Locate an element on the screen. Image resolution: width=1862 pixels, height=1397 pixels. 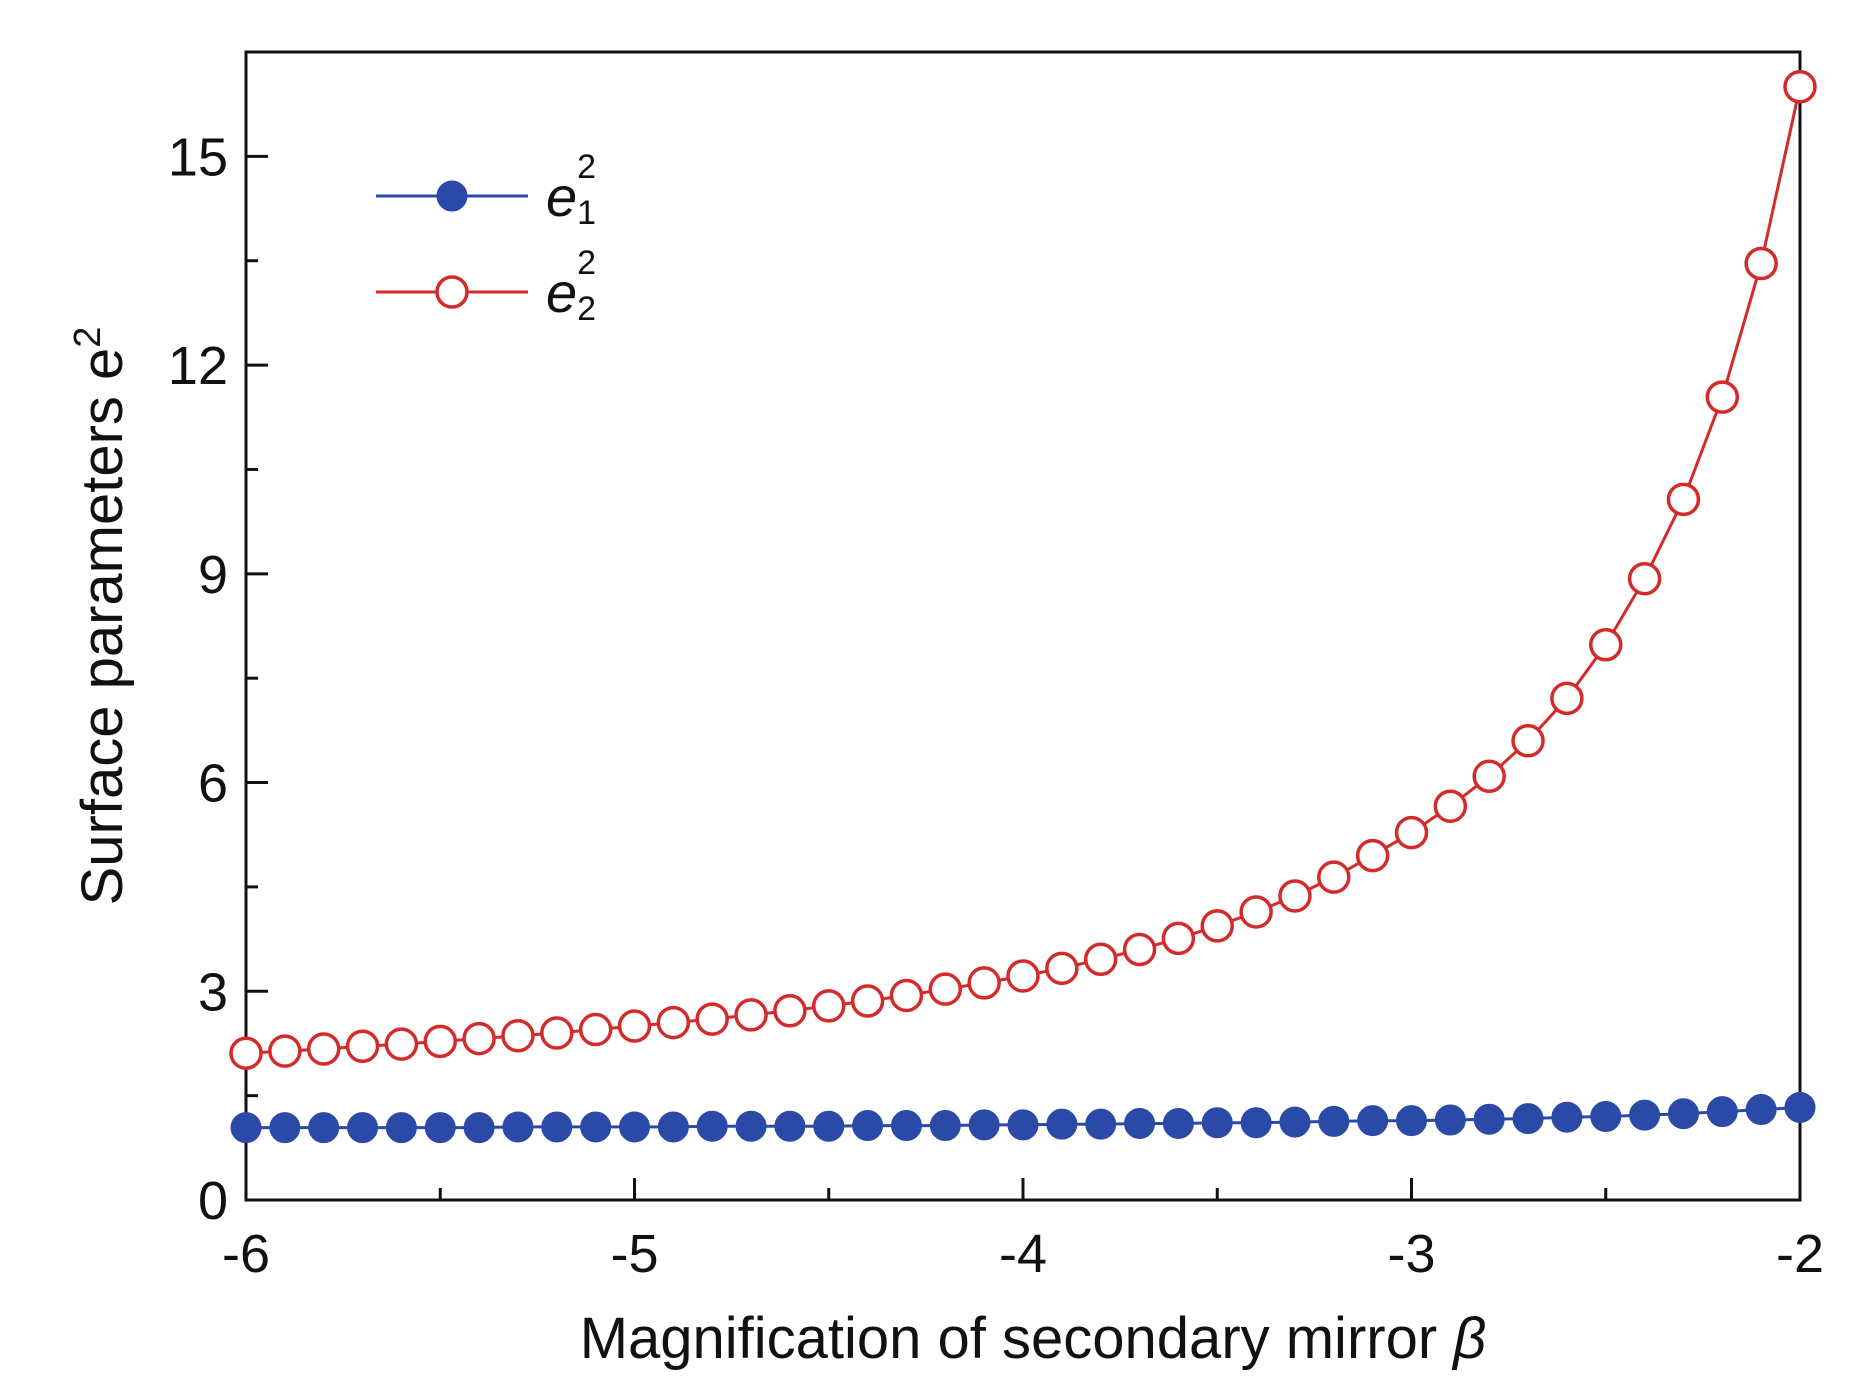
x-axis-title: Magnification of secondary mirror β is located at coordinates (1033, 1338).